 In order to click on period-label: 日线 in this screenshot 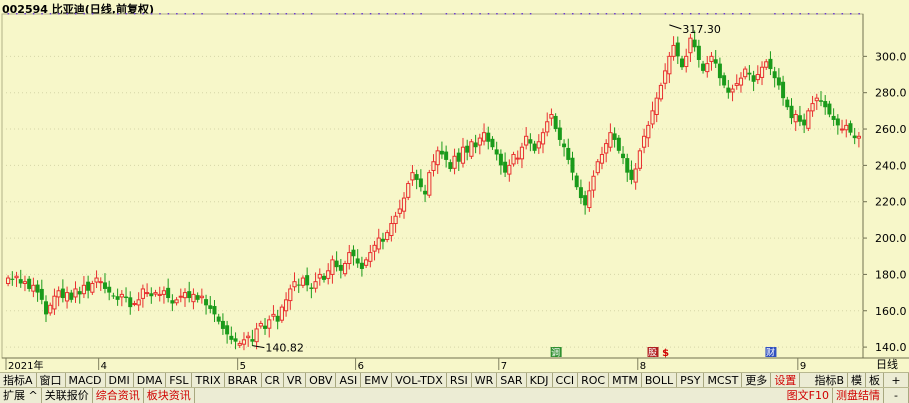, I will do `click(887, 364)`.